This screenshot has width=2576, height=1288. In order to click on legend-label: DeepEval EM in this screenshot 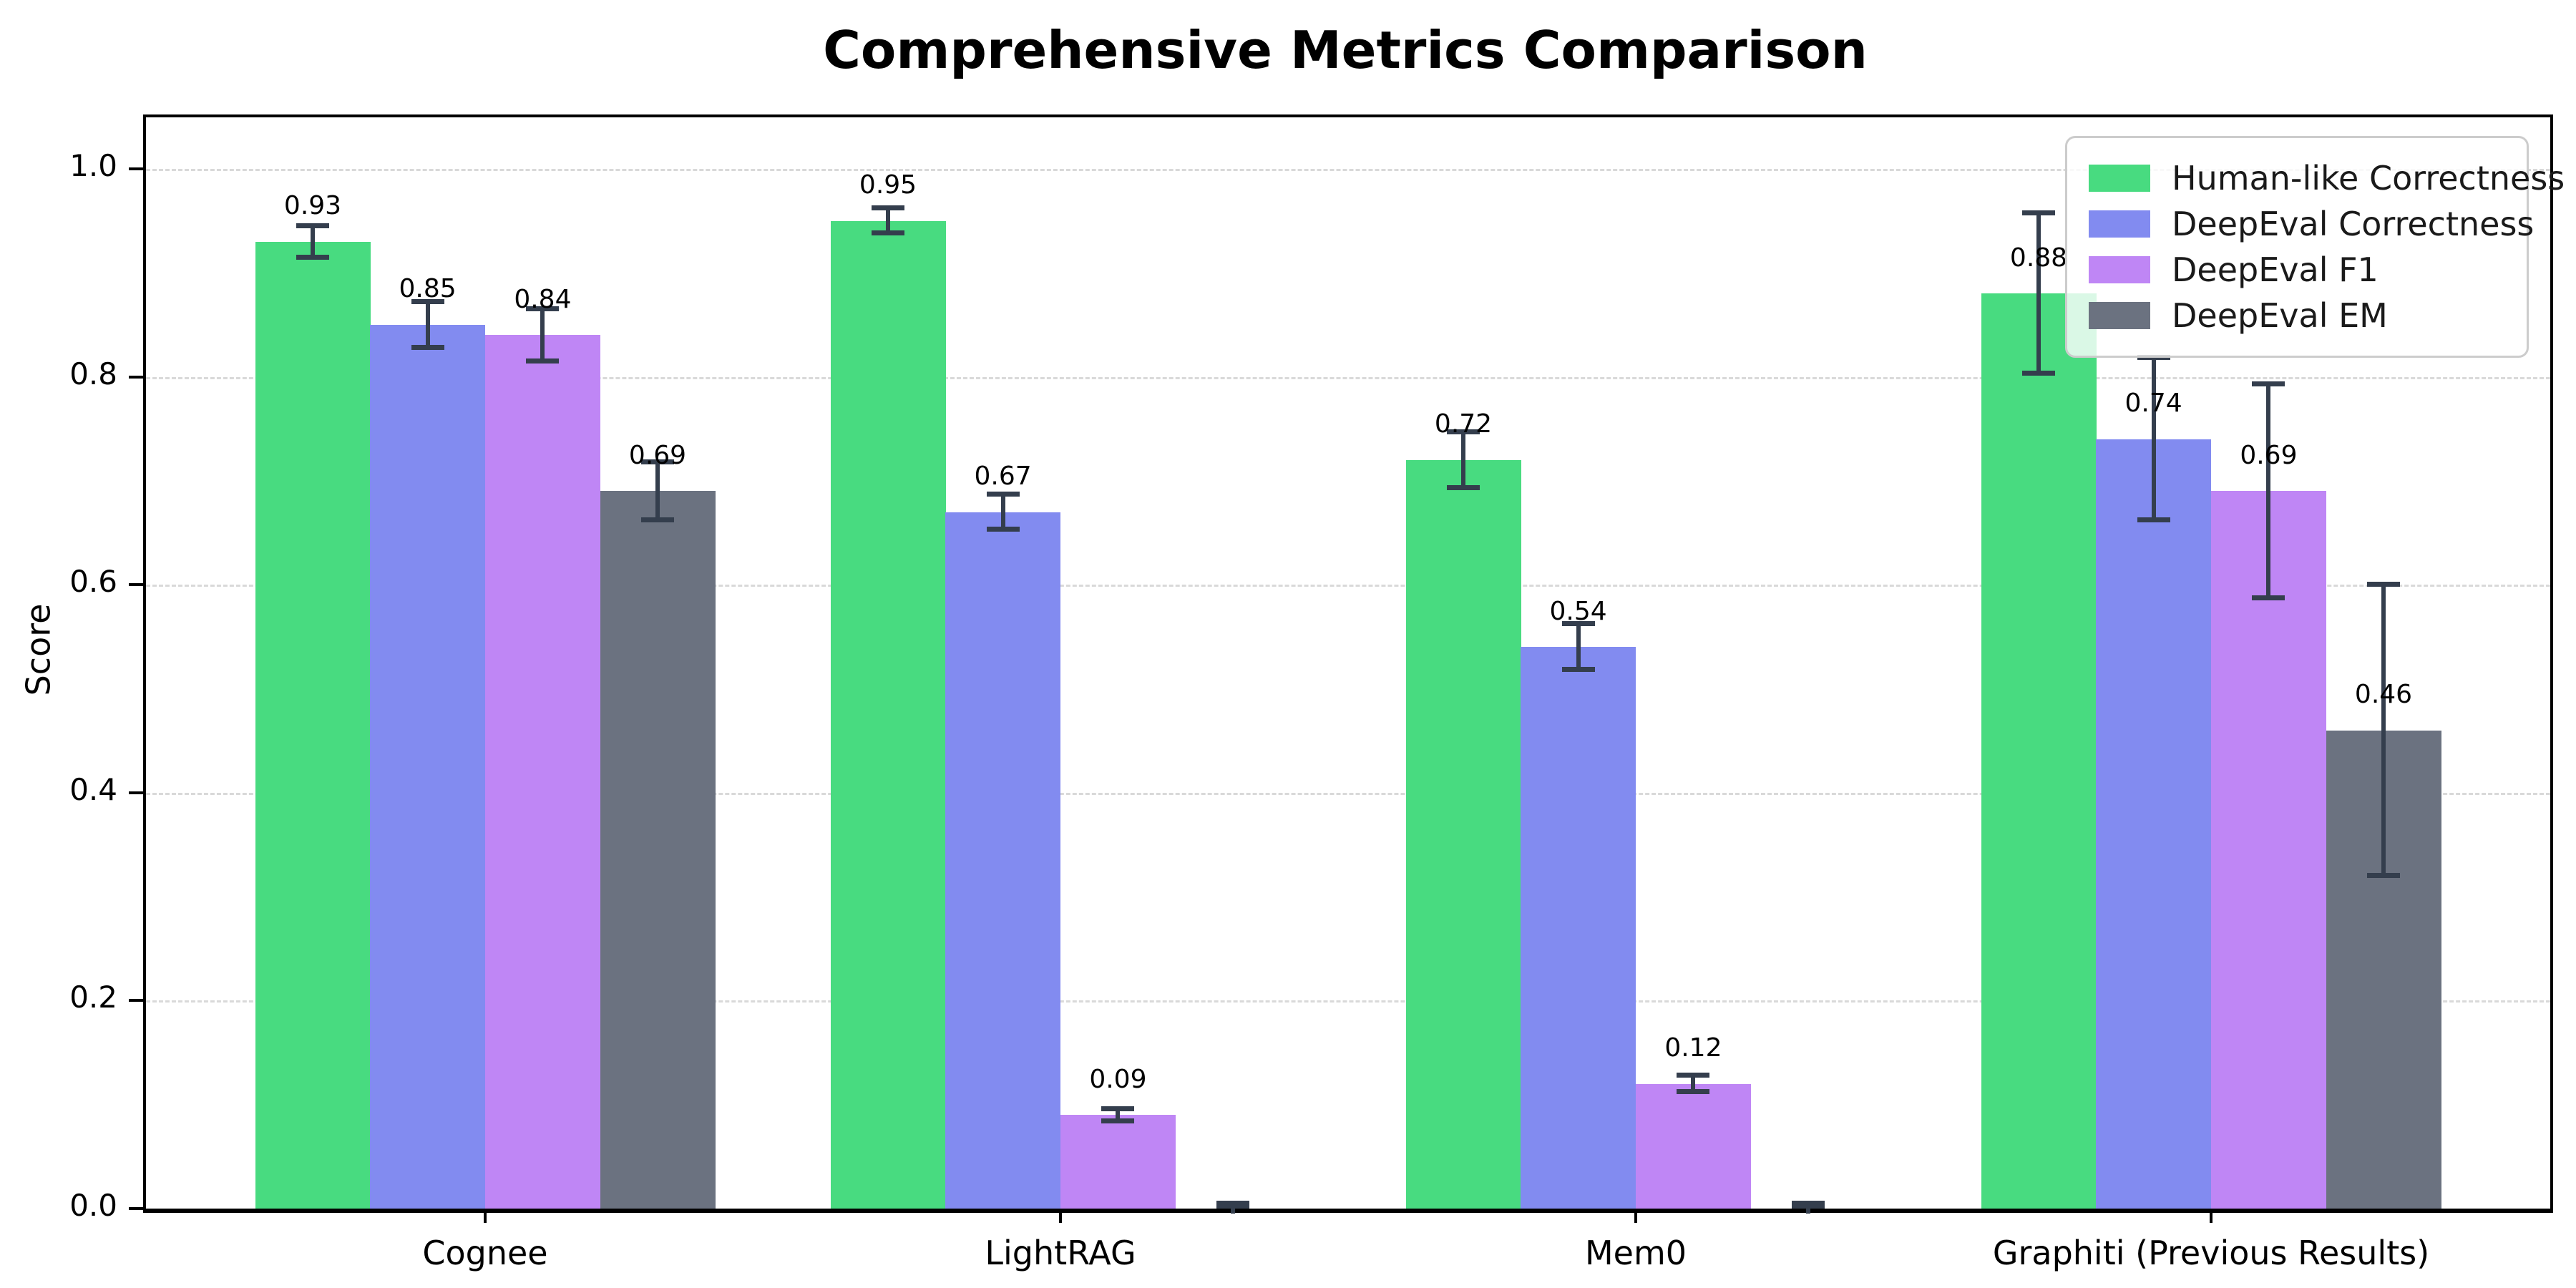, I will do `click(2280, 315)`.